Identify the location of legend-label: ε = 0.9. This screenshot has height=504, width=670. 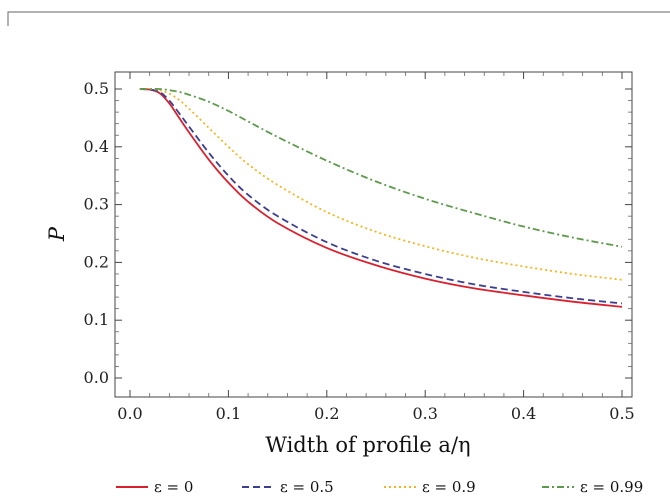
(449, 487).